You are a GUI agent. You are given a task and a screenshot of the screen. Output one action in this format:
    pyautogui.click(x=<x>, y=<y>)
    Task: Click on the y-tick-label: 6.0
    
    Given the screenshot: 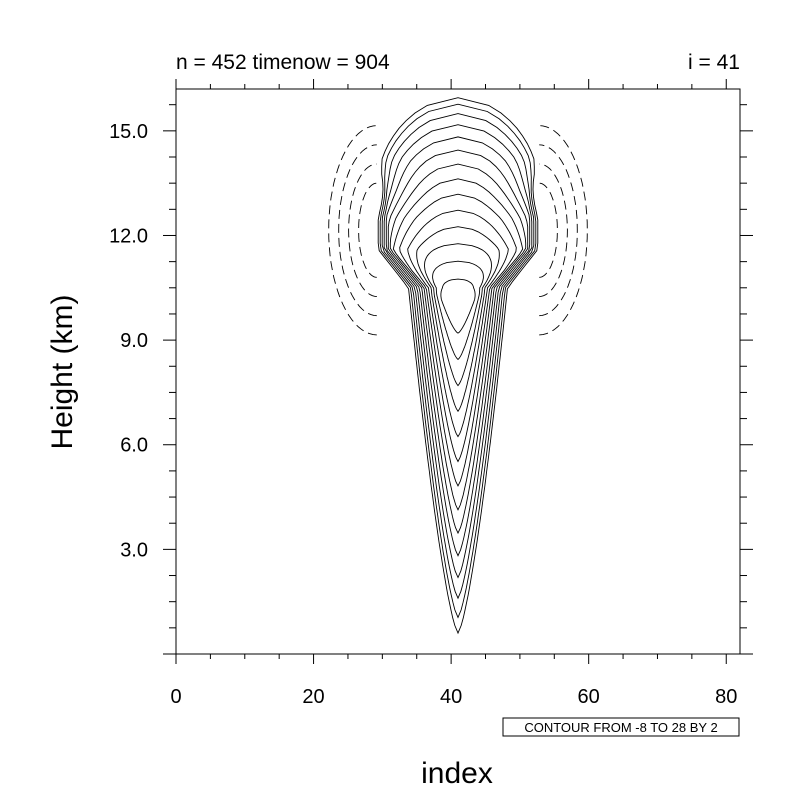 What is the action you would take?
    pyautogui.click(x=134, y=446)
    